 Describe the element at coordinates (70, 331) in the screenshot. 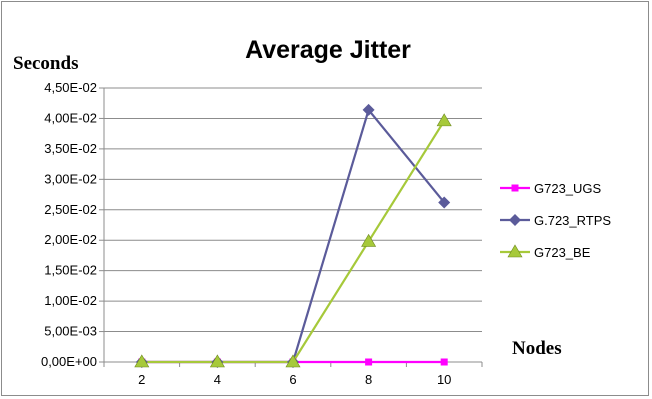

I see `y-tick-label: 5,00E-03` at that location.